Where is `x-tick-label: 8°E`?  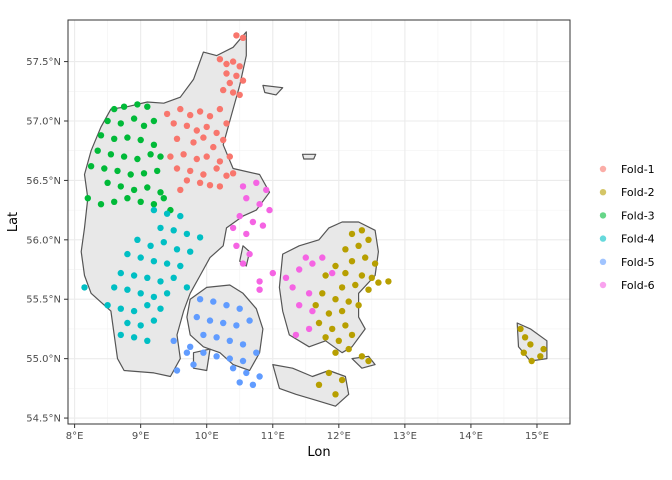
x-tick-label: 8°E is located at coordinates (75, 436).